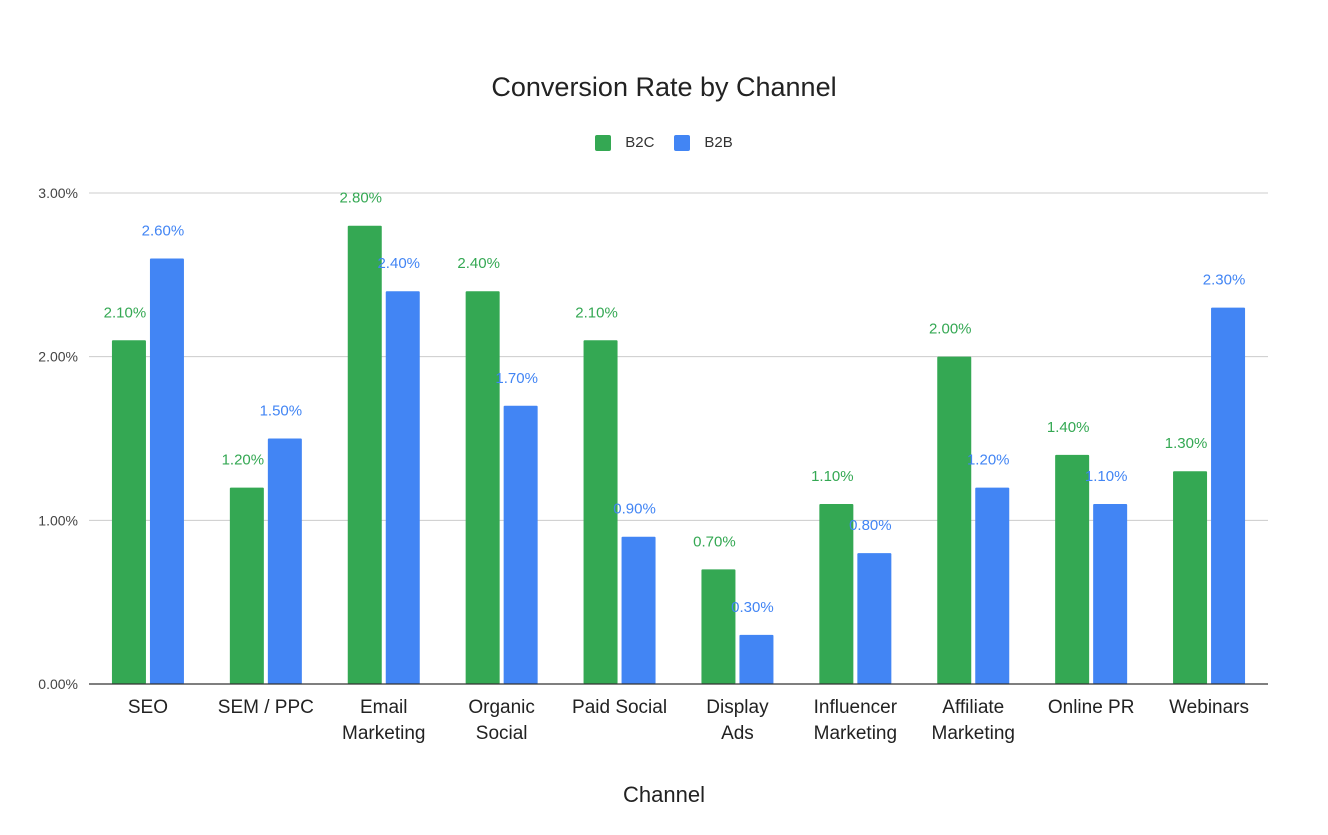 This screenshot has width=1328, height=835. Describe the element at coordinates (737, 707) in the screenshot. I see `x-tick-label: Display` at that location.